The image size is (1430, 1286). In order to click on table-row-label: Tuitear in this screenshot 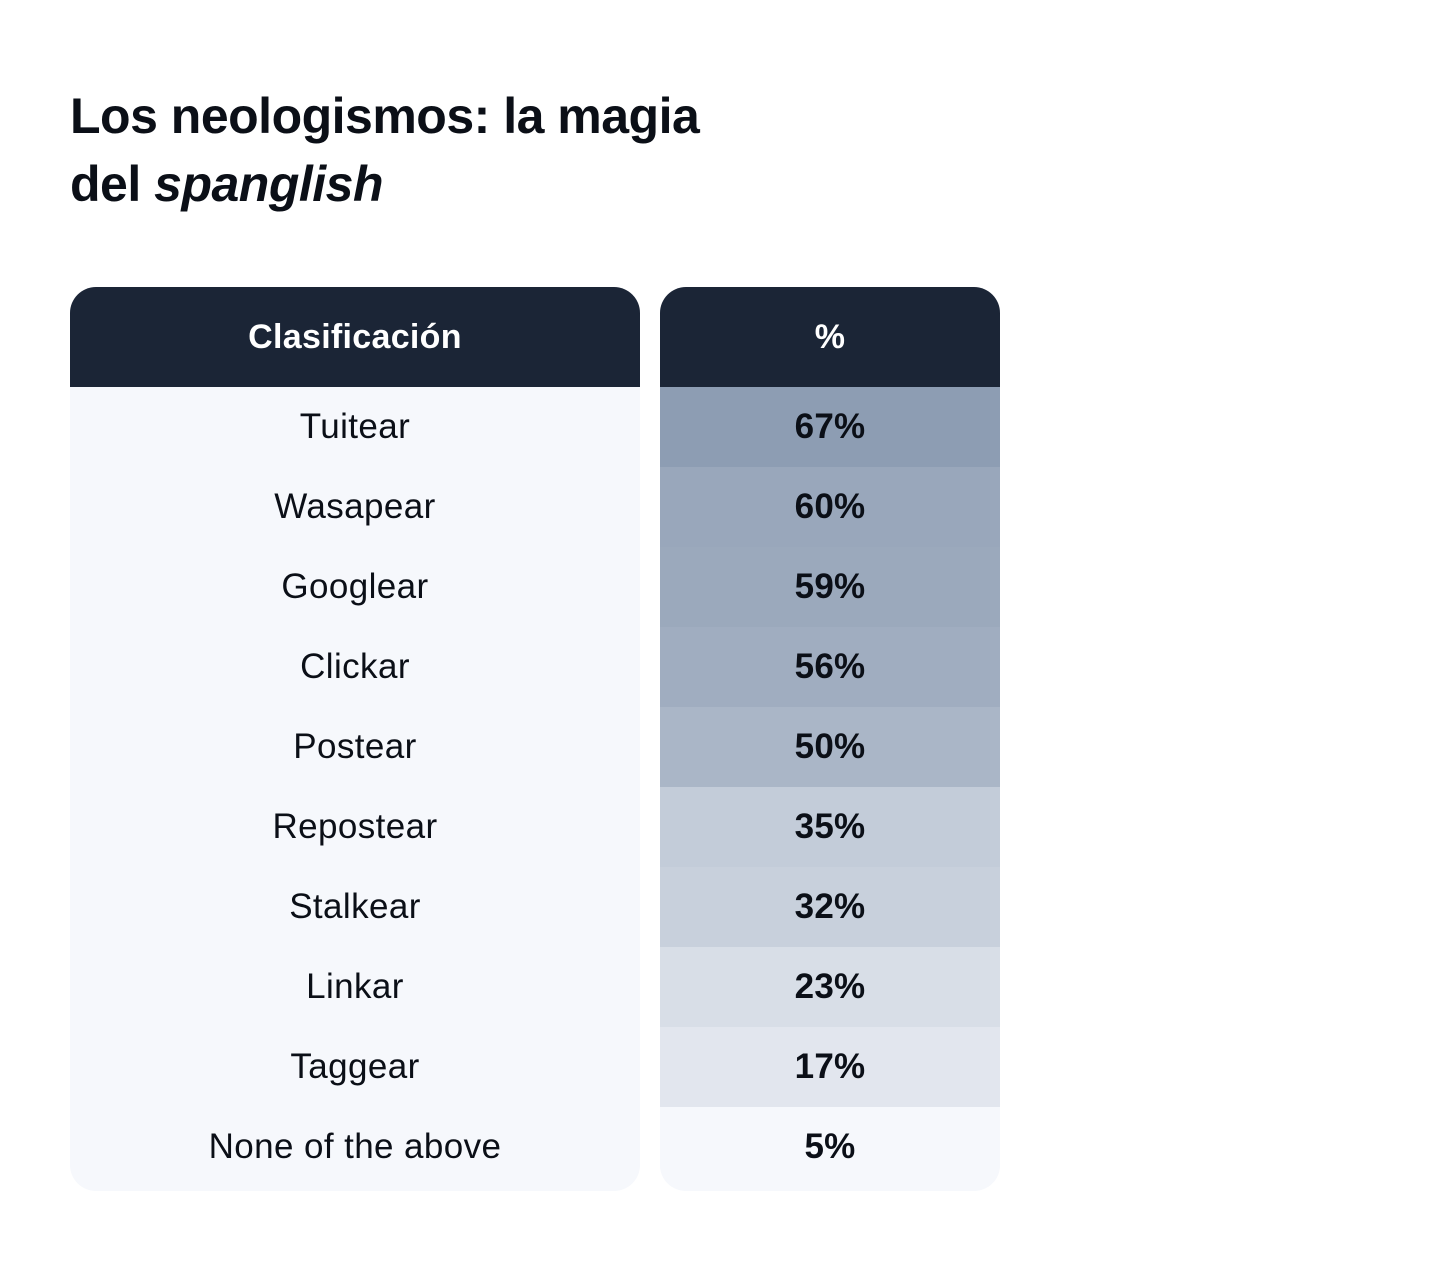, I will do `click(355, 426)`.